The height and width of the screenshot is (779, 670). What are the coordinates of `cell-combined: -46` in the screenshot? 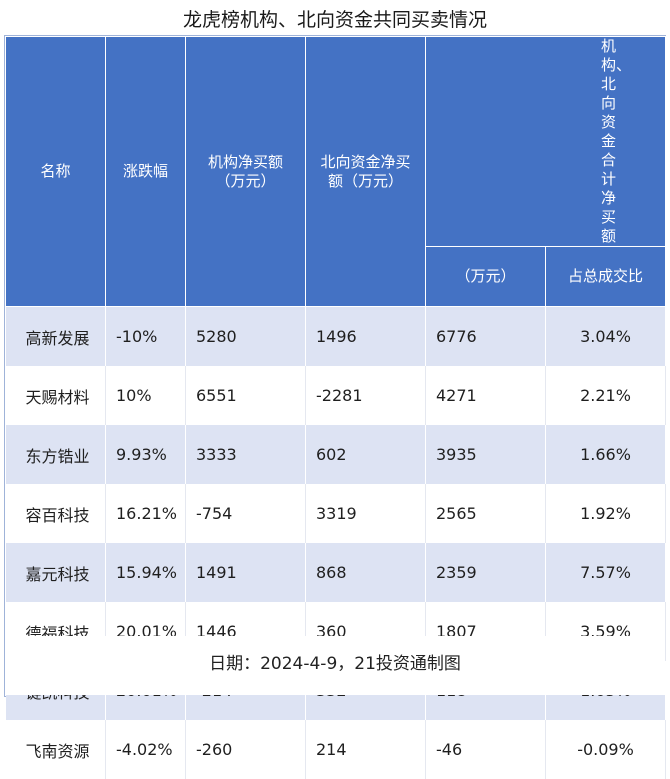 It's located at (485, 749).